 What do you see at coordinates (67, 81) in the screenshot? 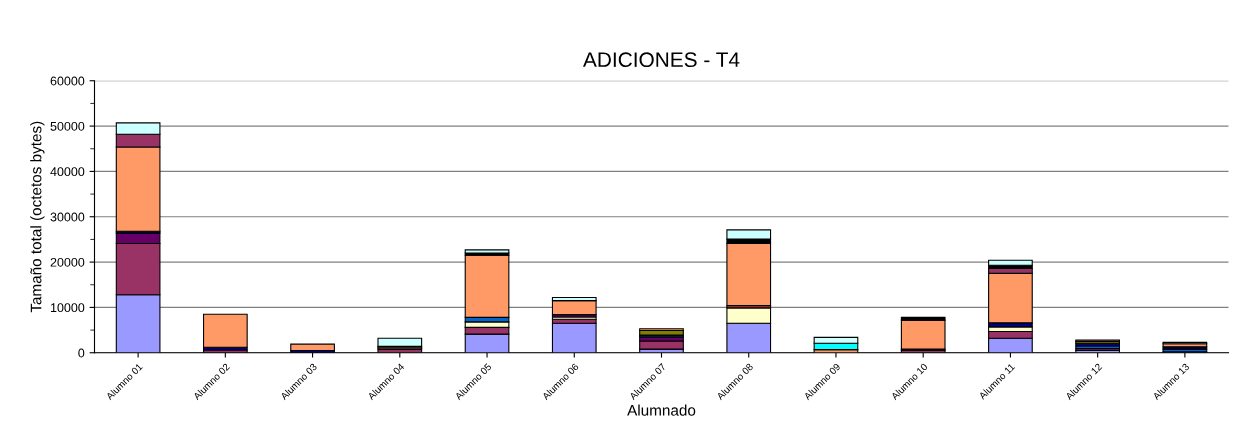
I see `y-tick-label: 60000` at bounding box center [67, 81].